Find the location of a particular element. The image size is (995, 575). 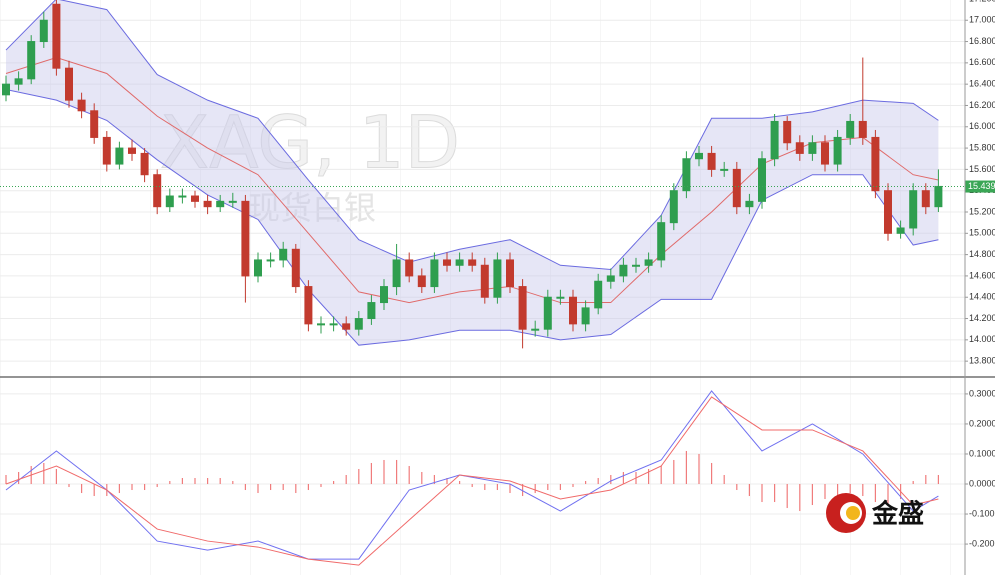

y-tick-label: 16.400 is located at coordinates (982, 84).